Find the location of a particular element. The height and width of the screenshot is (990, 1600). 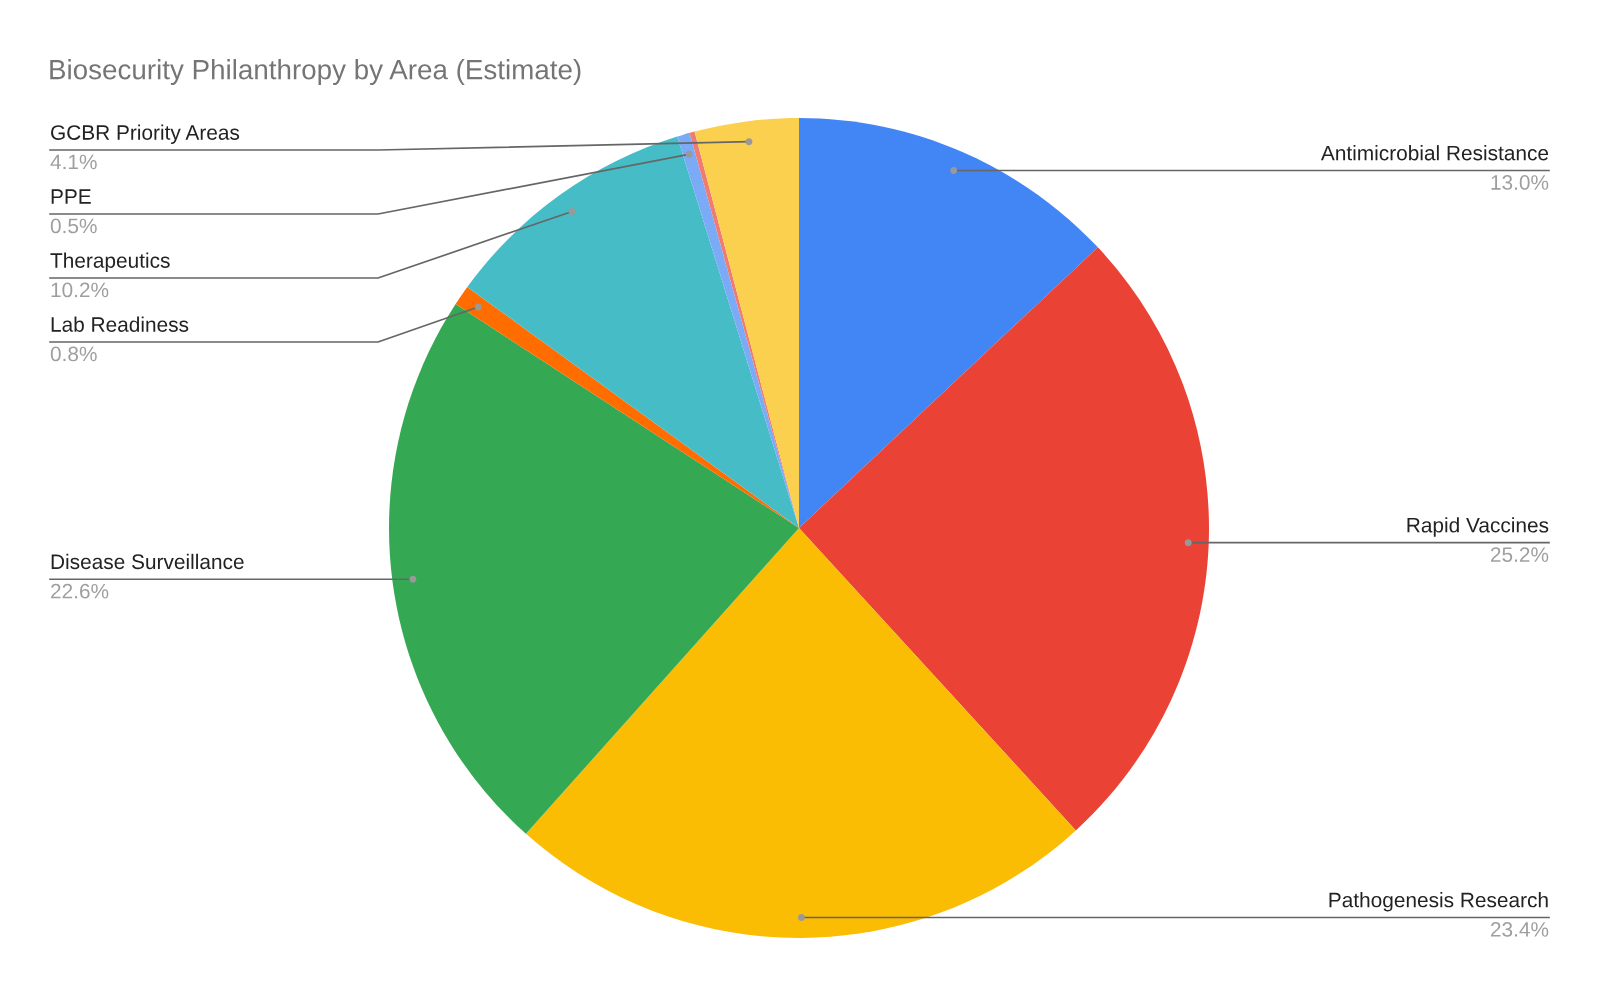

slice-label: PPE is located at coordinates (71, 196).